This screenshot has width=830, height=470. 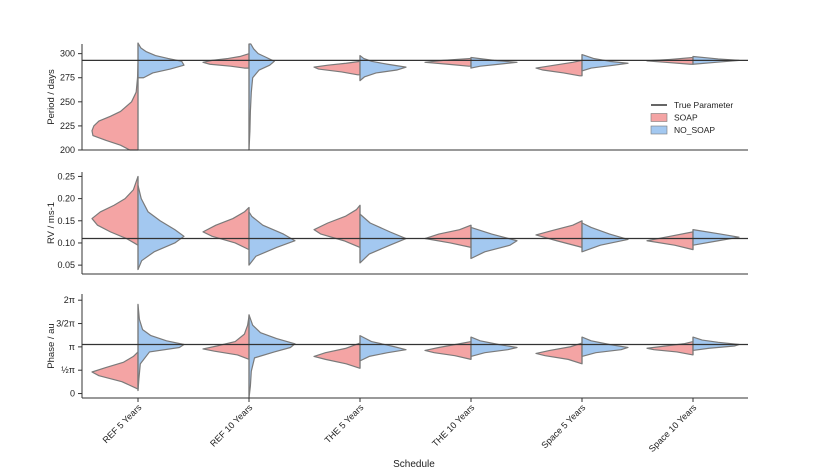 What do you see at coordinates (72, 394) in the screenshot?
I see `y-tick-label: 0` at bounding box center [72, 394].